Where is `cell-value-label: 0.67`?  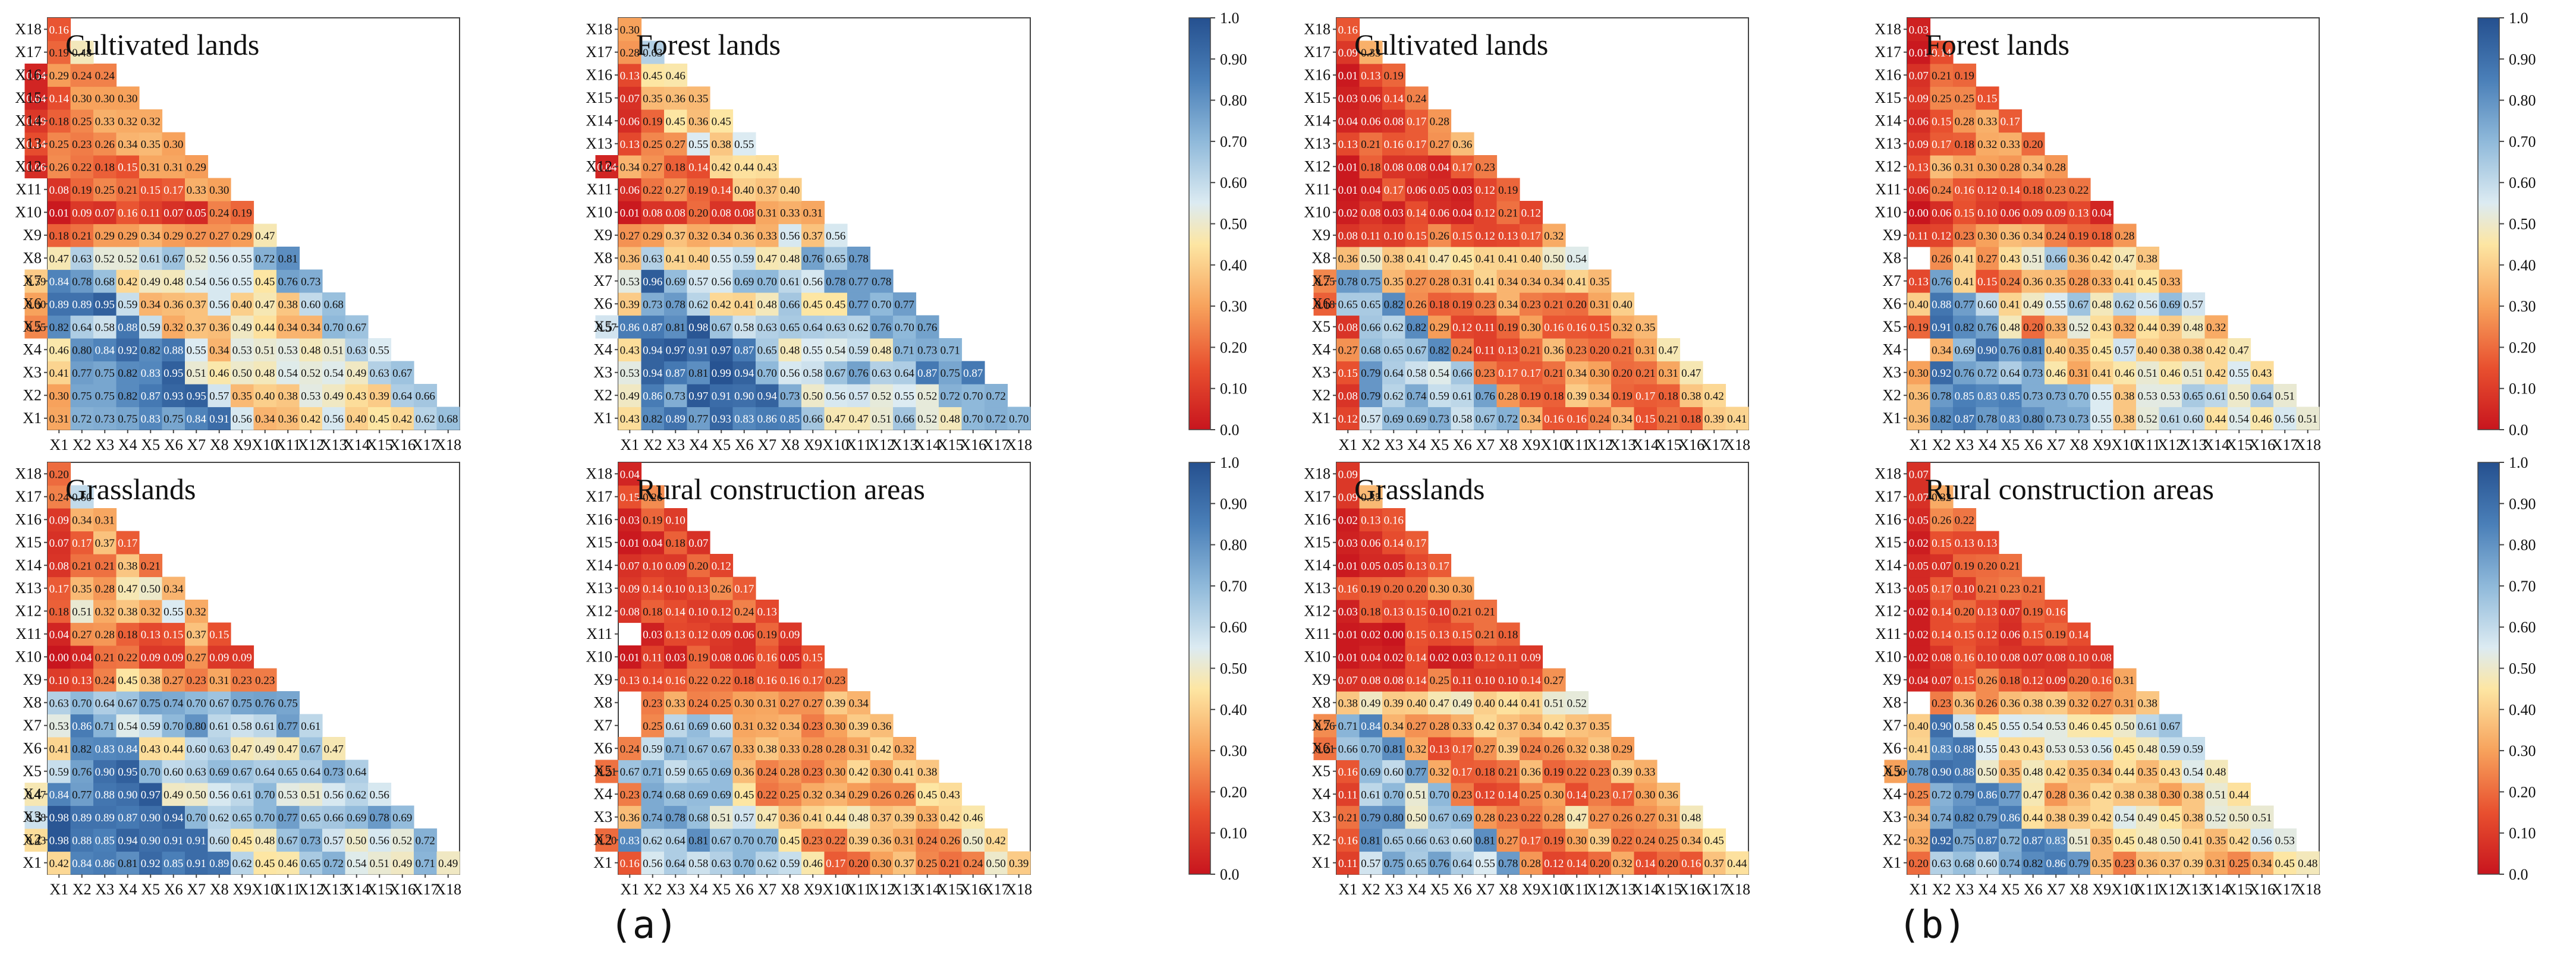
cell-value-label: 0.67 is located at coordinates (2079, 304).